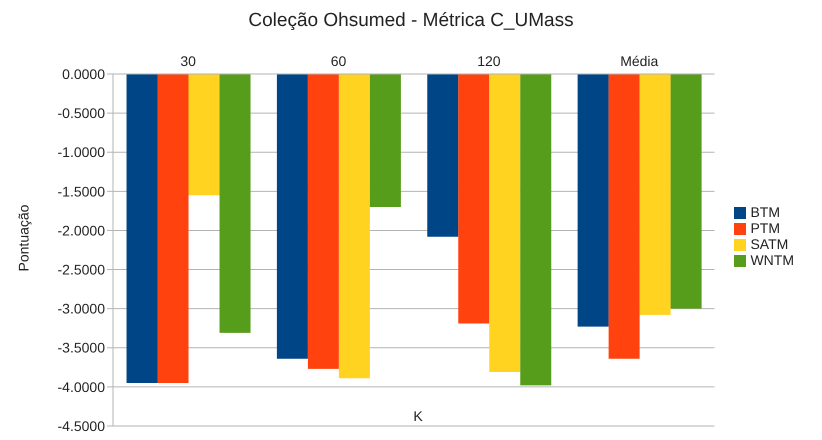  I want to click on y-tick-label: -1.0000, so click(82, 152).